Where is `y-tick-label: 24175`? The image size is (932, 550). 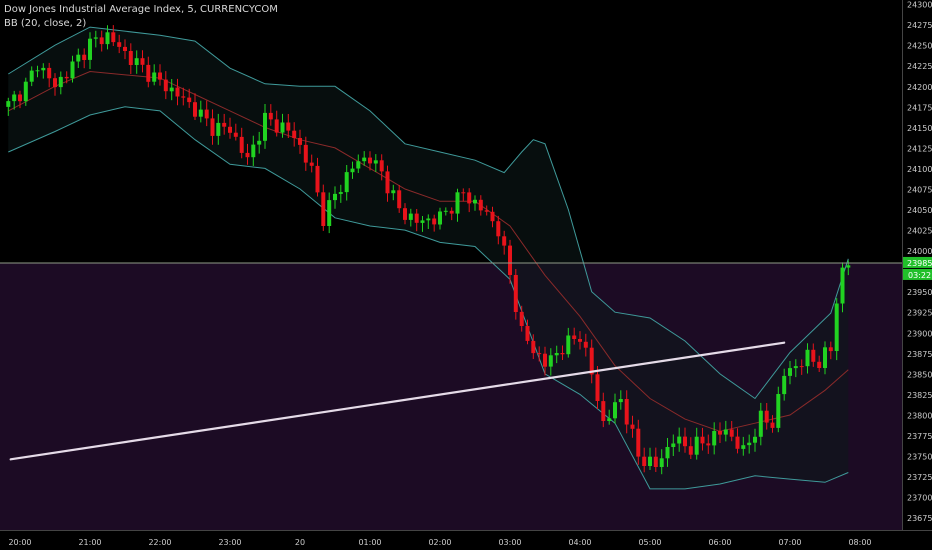 y-tick-label: 24175 is located at coordinates (919, 107).